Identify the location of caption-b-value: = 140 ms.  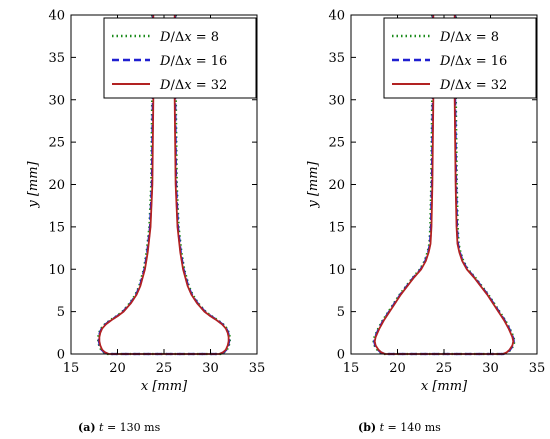
(414, 427).